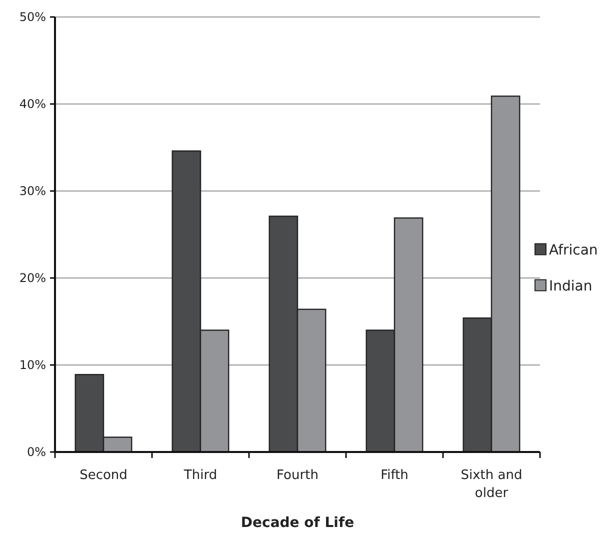  What do you see at coordinates (104, 475) in the screenshot?
I see `x-tick-label: Second` at bounding box center [104, 475].